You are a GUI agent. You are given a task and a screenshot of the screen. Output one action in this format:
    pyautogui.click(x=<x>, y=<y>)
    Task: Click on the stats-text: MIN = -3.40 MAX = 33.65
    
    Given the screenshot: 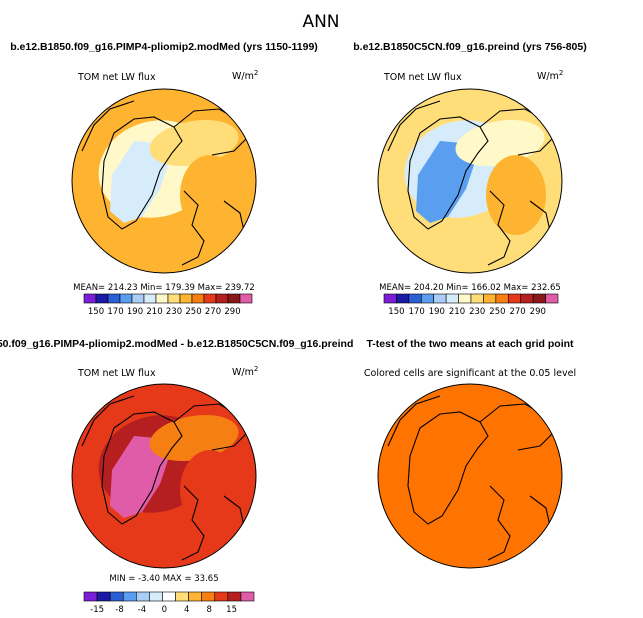 What is the action you would take?
    pyautogui.click(x=163, y=579)
    